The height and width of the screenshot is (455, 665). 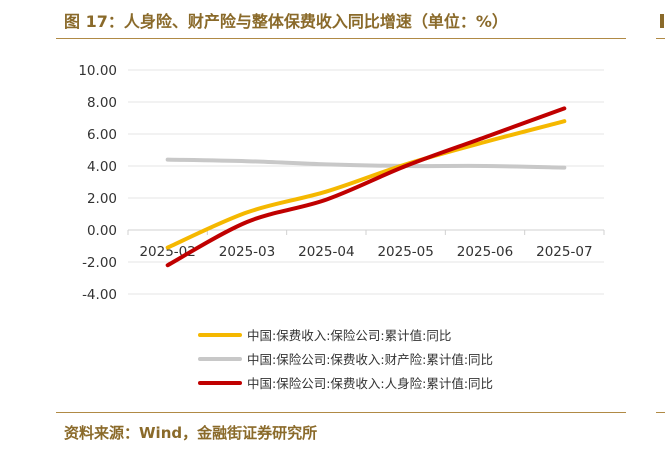 What do you see at coordinates (286, 21) in the screenshot?
I see `chart-title: 图 17：人身险、财产险与整体保费收入同比增速（单位：%）` at bounding box center [286, 21].